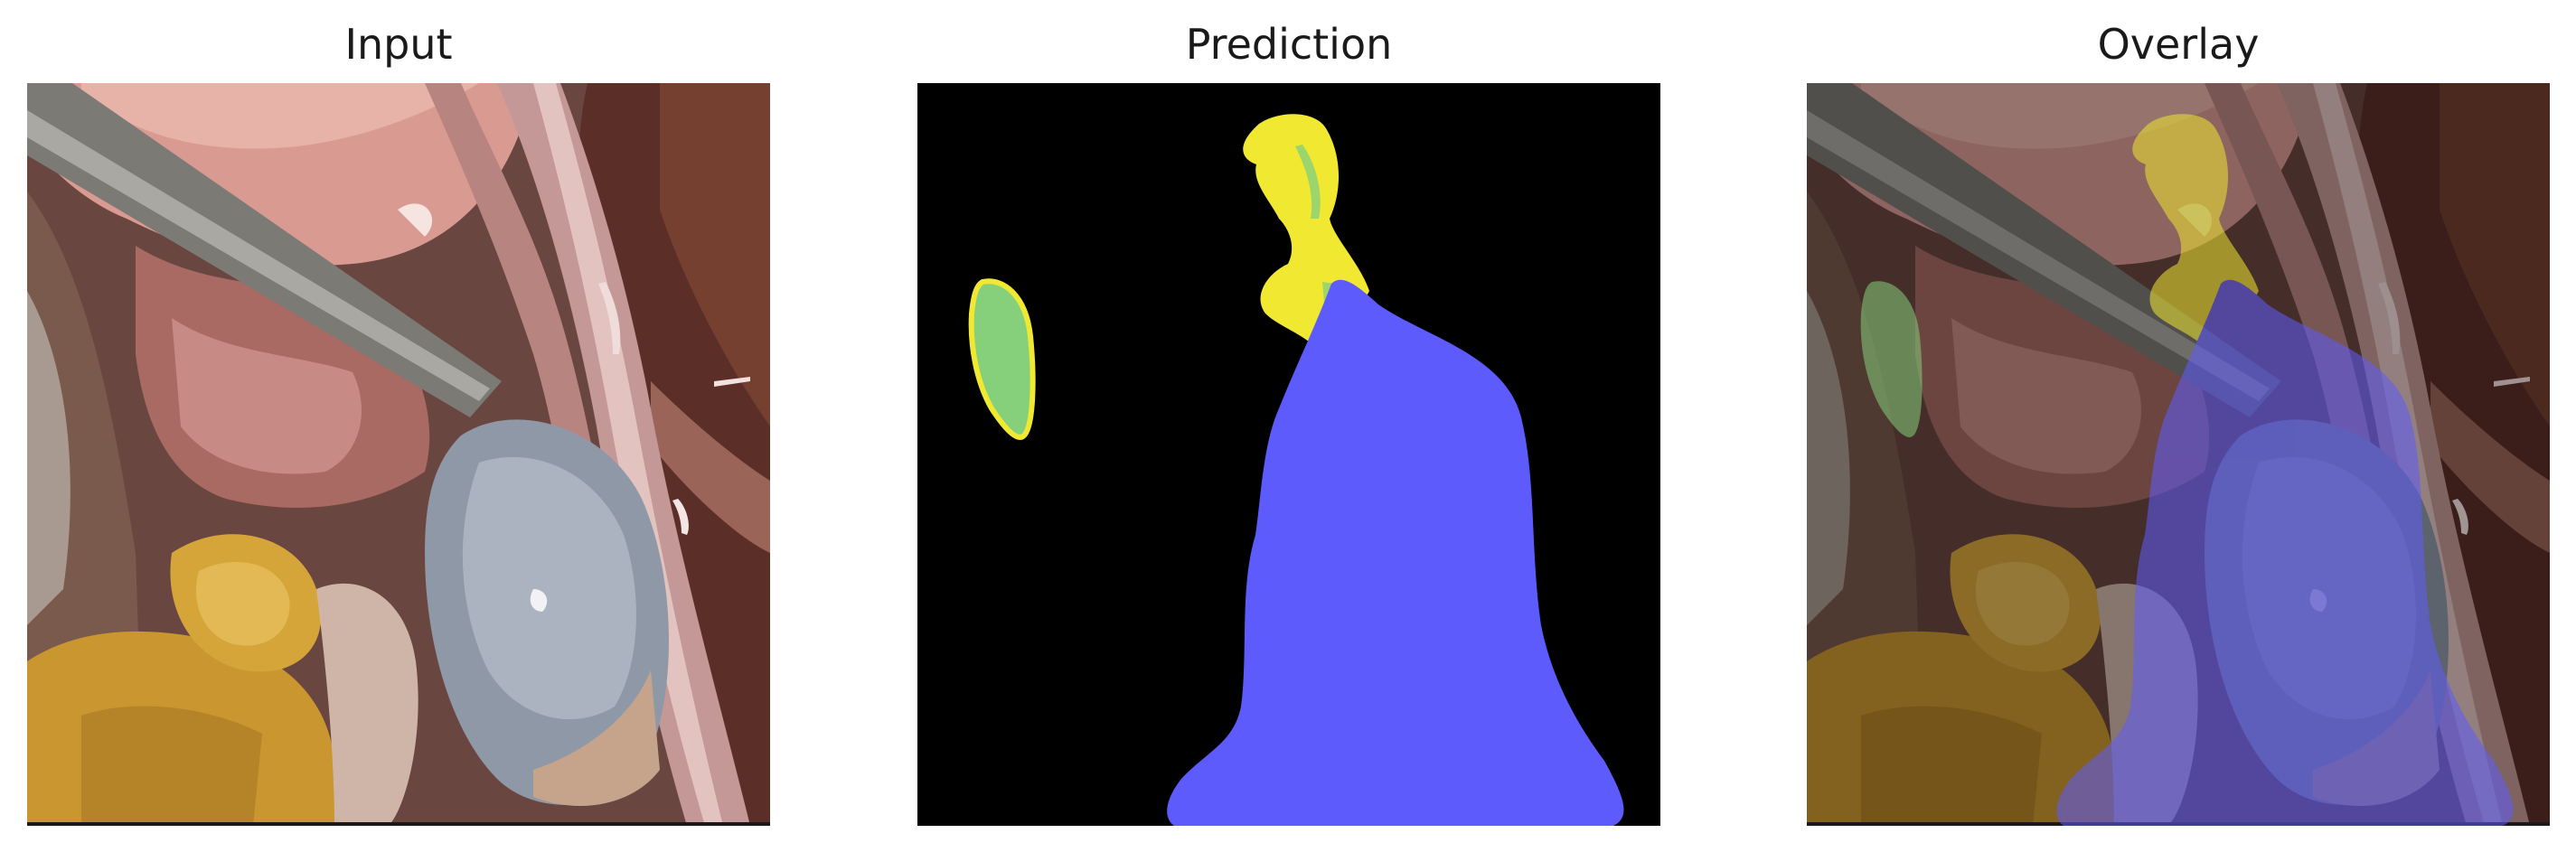 This screenshot has height=852, width=2576. Describe the element at coordinates (1002, 359) in the screenshot. I see `mask-green-outline` at that location.